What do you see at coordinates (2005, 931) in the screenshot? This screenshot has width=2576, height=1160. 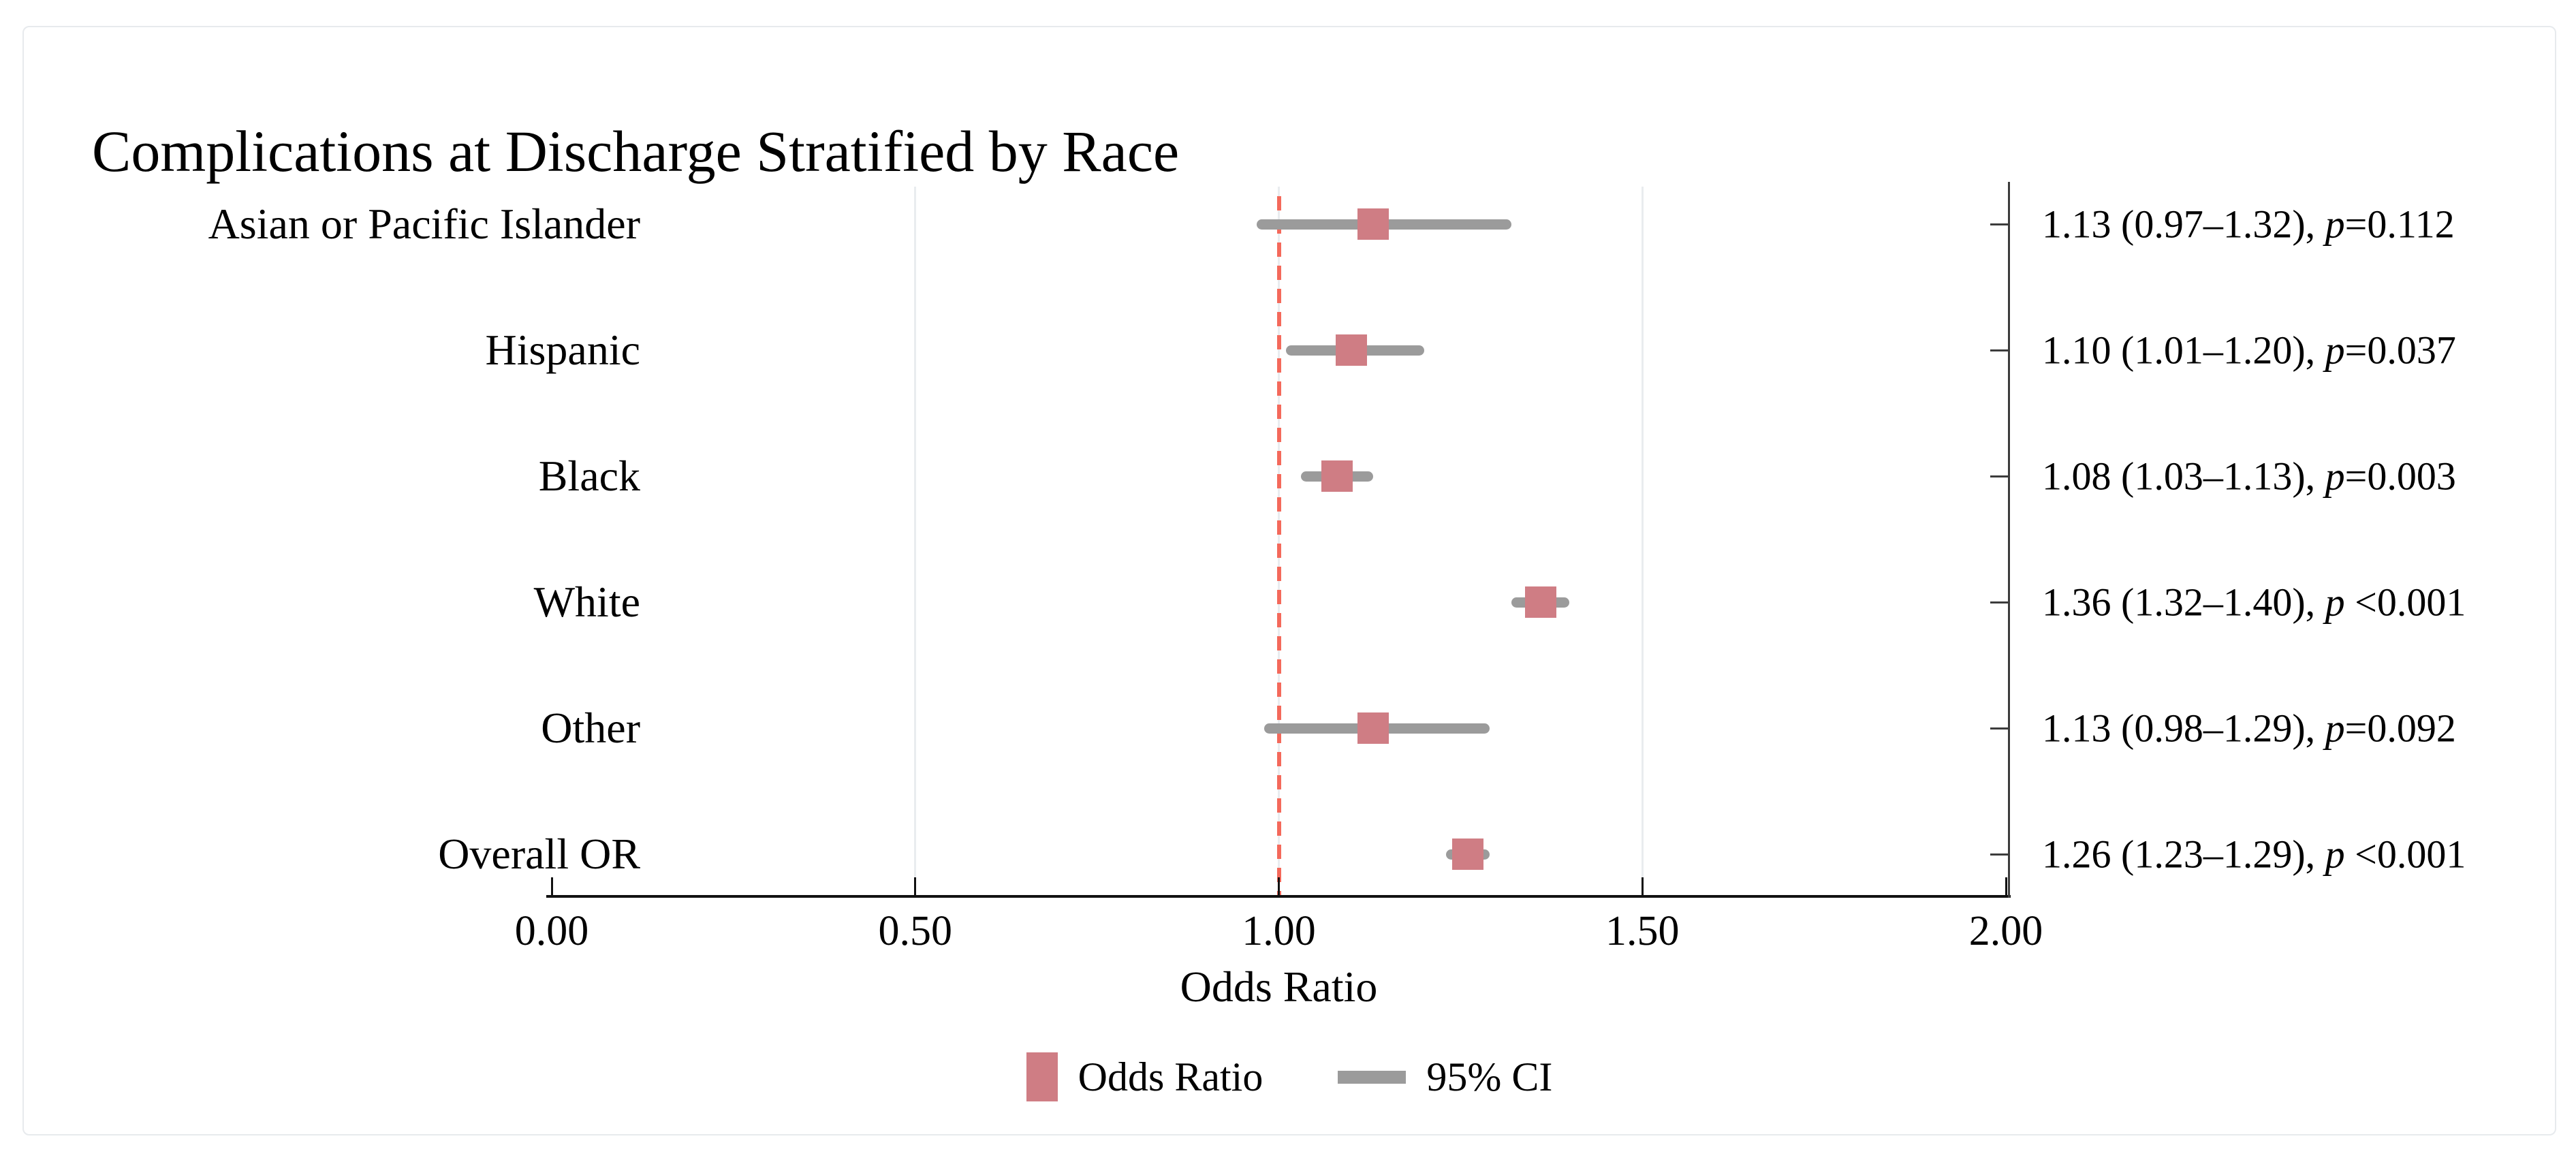 I see `x-axis-tick-label: 2.00` at bounding box center [2005, 931].